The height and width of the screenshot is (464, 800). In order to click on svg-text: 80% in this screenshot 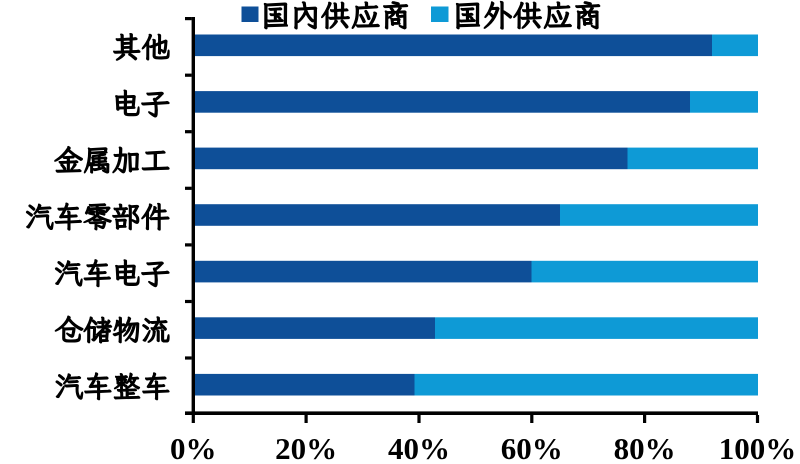, I will do `click(645, 447)`.